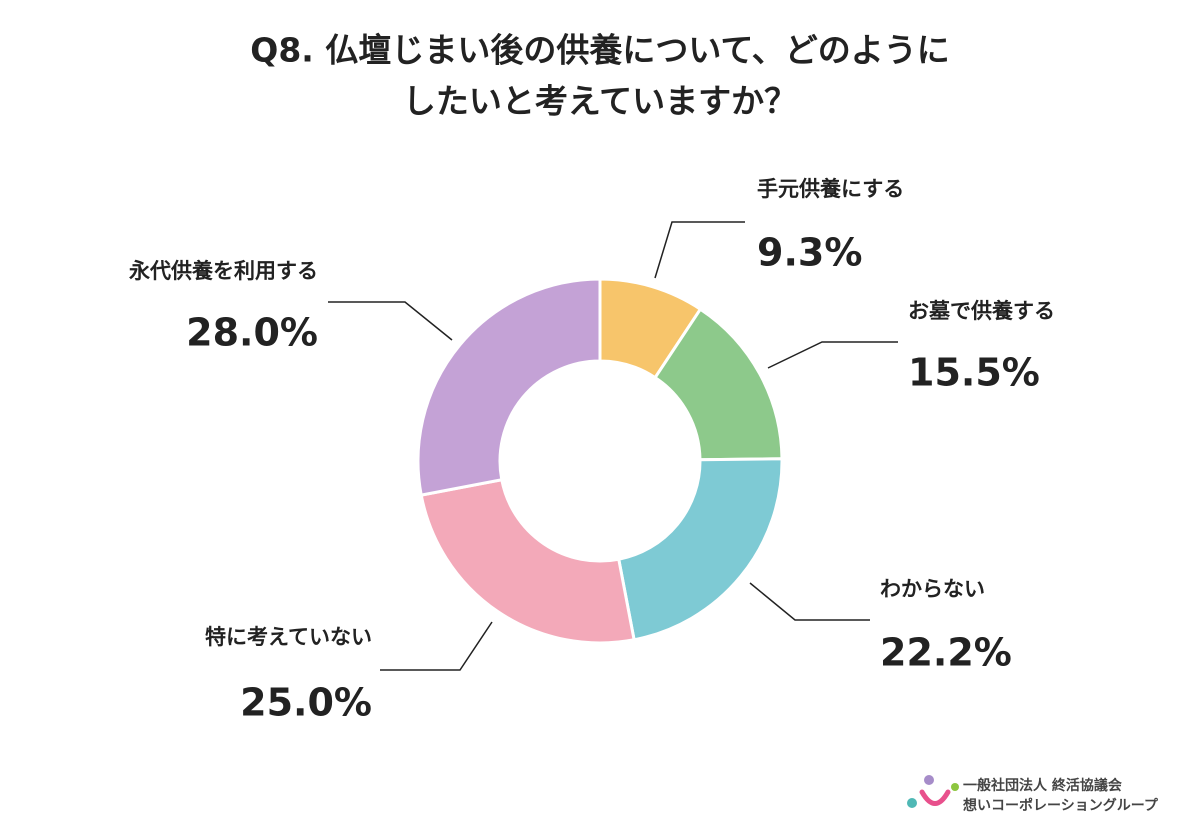 The height and width of the screenshot is (840, 1200). I want to click on value-label: 15.5%, so click(974, 373).